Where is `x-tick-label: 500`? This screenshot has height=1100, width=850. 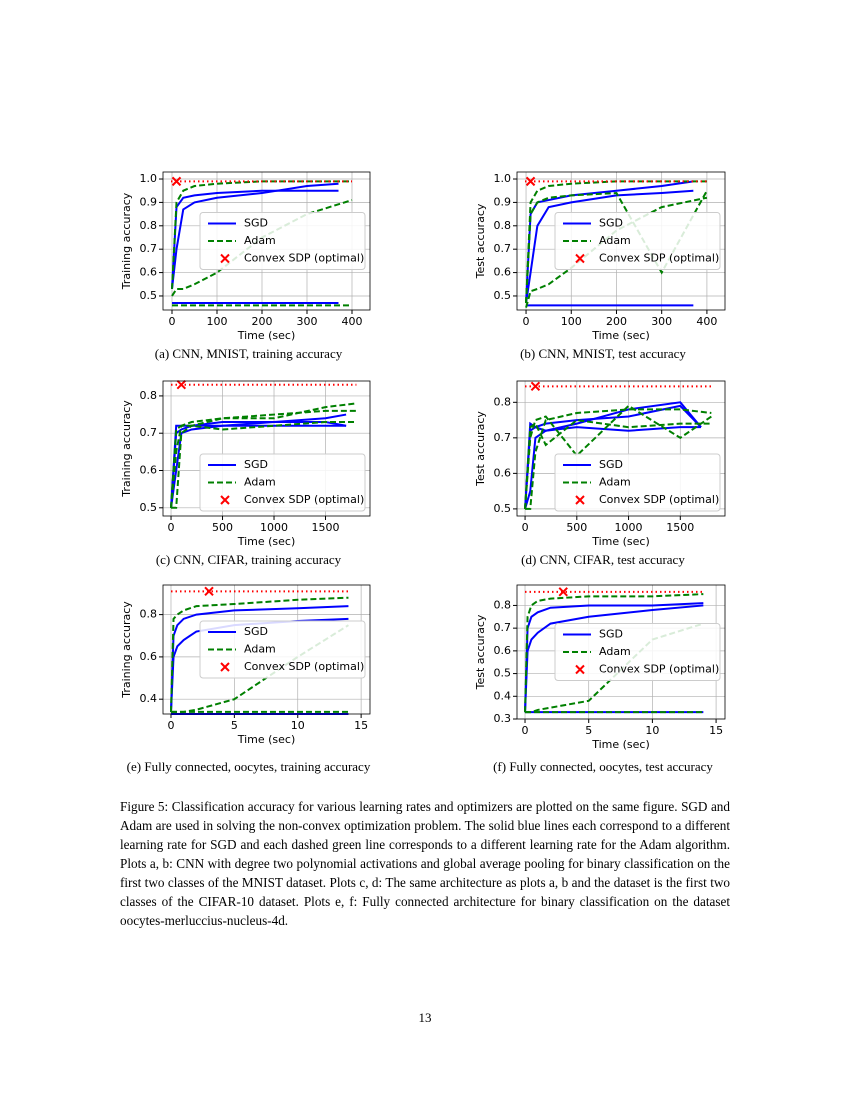 x-tick-label: 500 is located at coordinates (222, 527).